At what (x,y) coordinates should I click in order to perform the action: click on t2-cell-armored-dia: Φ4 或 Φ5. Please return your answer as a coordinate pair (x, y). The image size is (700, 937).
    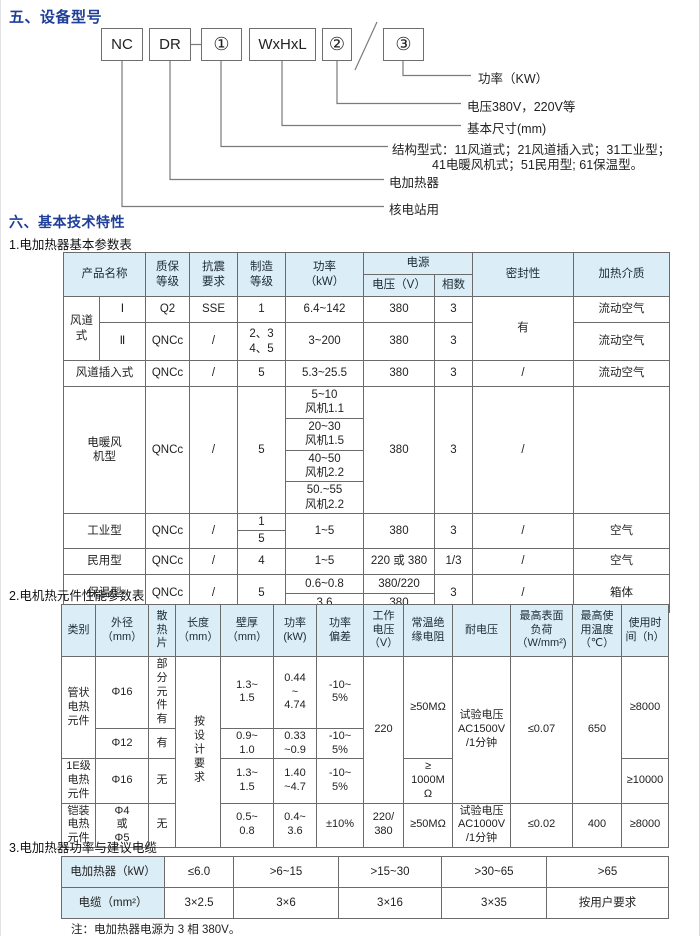
    Looking at the image, I should click on (122, 825).